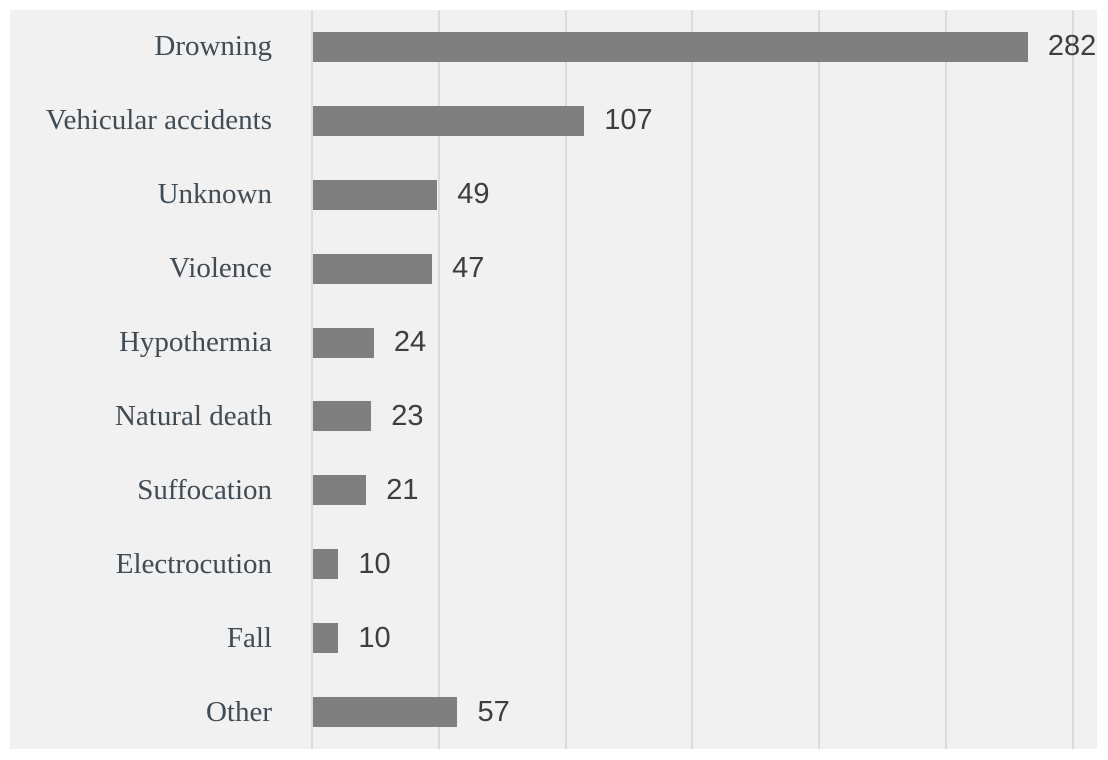 This screenshot has height=760, width=1108. I want to click on category-label: Other, so click(238, 711).